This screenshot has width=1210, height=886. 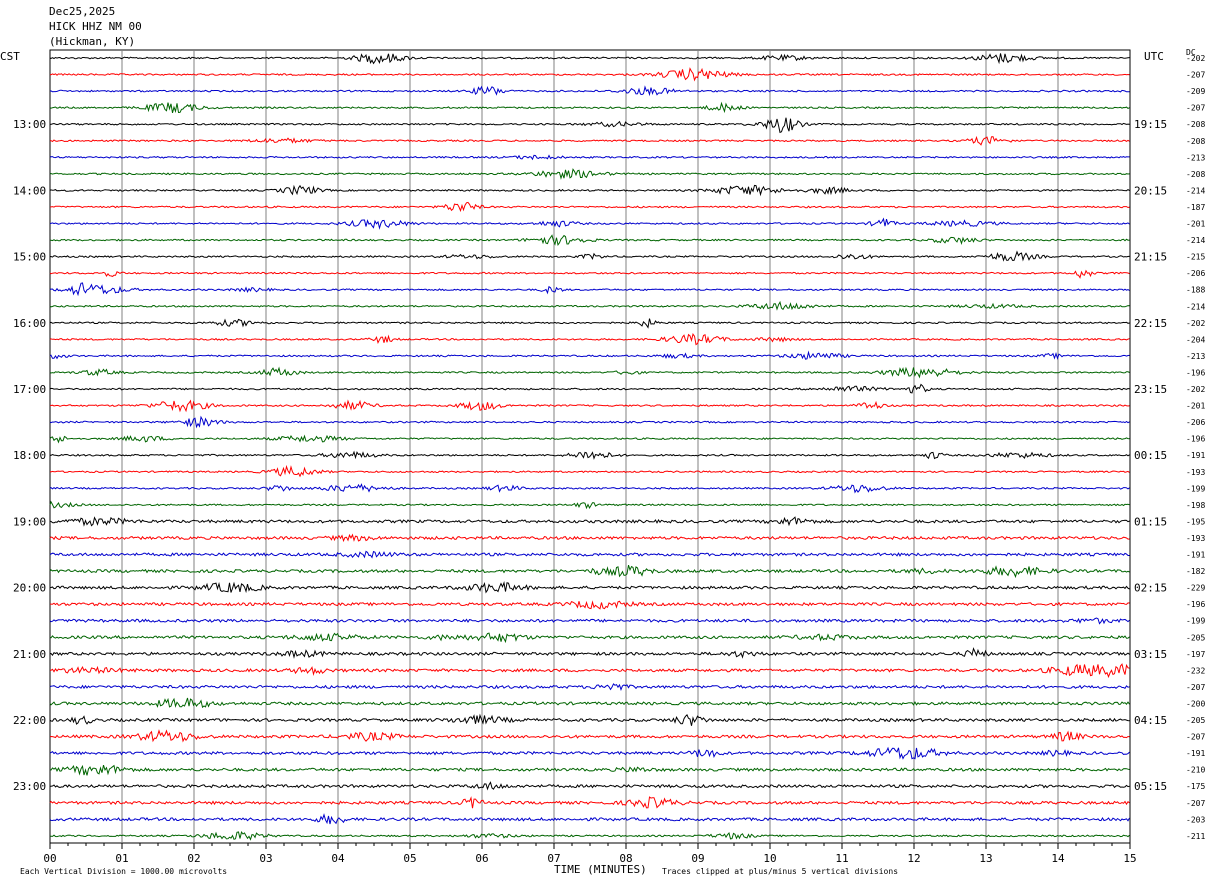 What do you see at coordinates (29, 124) in the screenshot?
I see `left-hour-label: 13:00` at bounding box center [29, 124].